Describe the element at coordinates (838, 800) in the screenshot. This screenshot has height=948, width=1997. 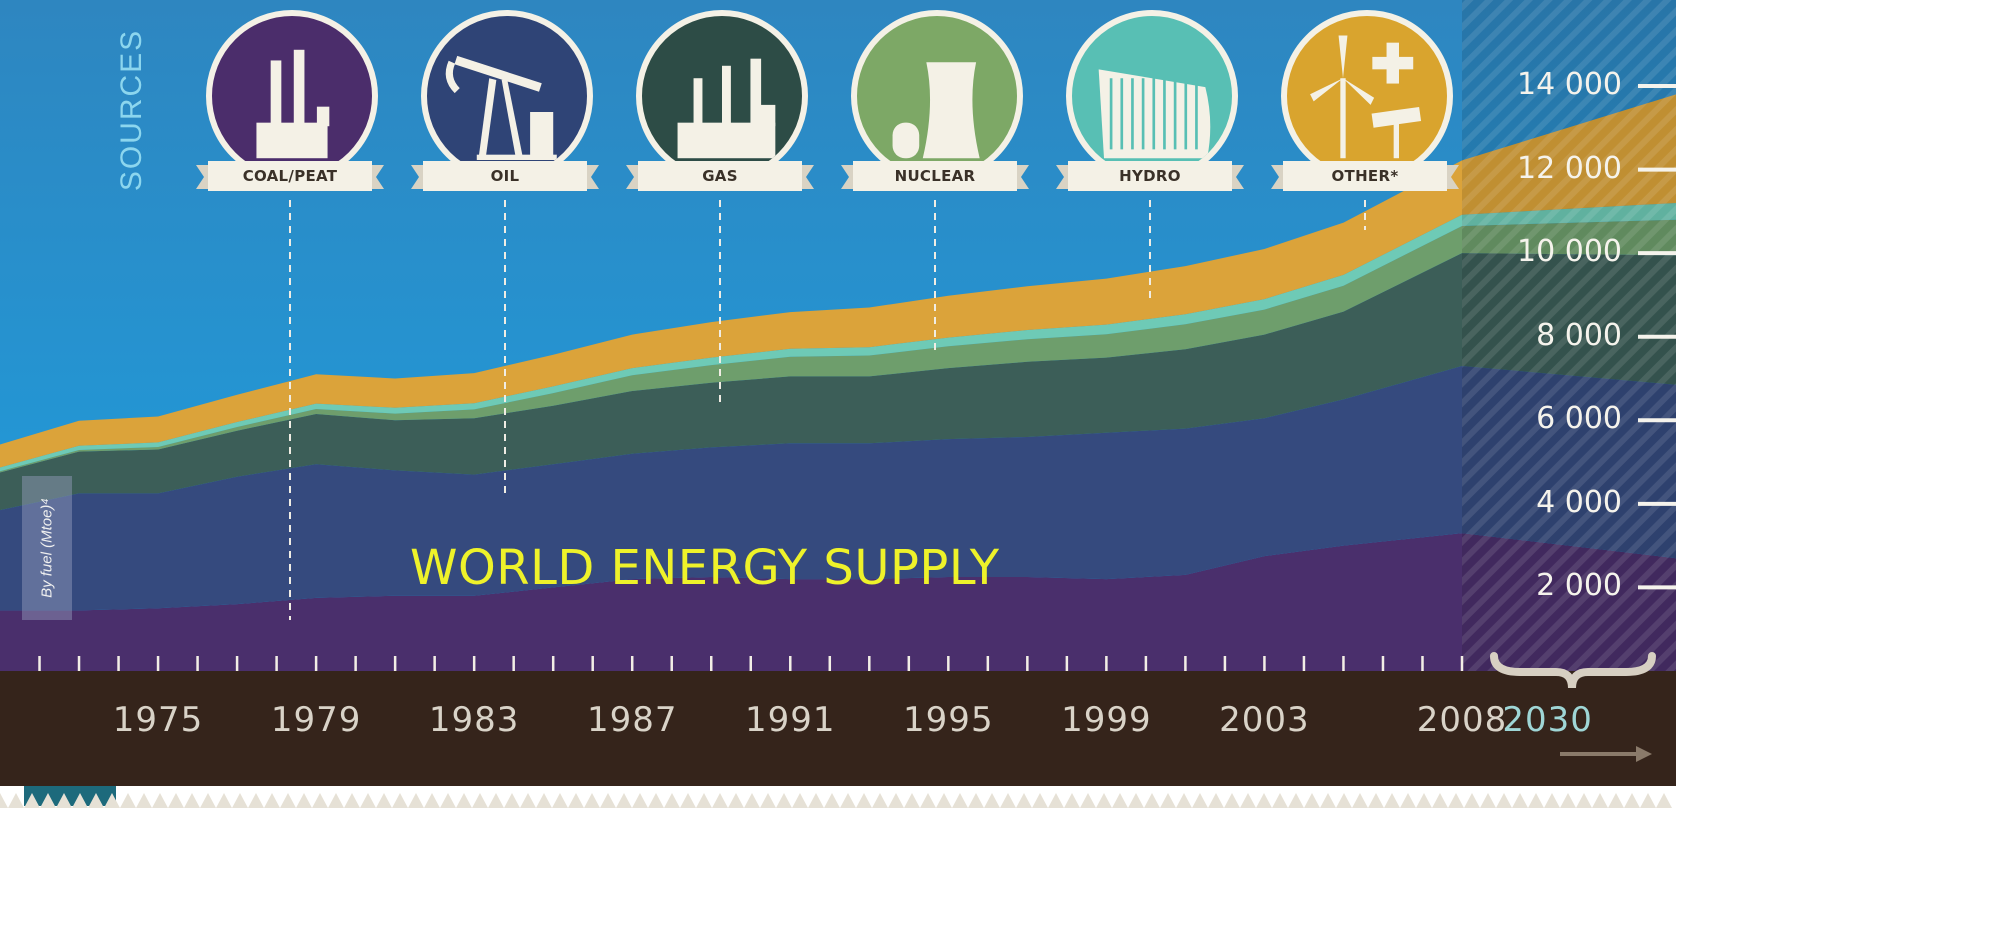
I see `ground-zigzag-edge` at that location.